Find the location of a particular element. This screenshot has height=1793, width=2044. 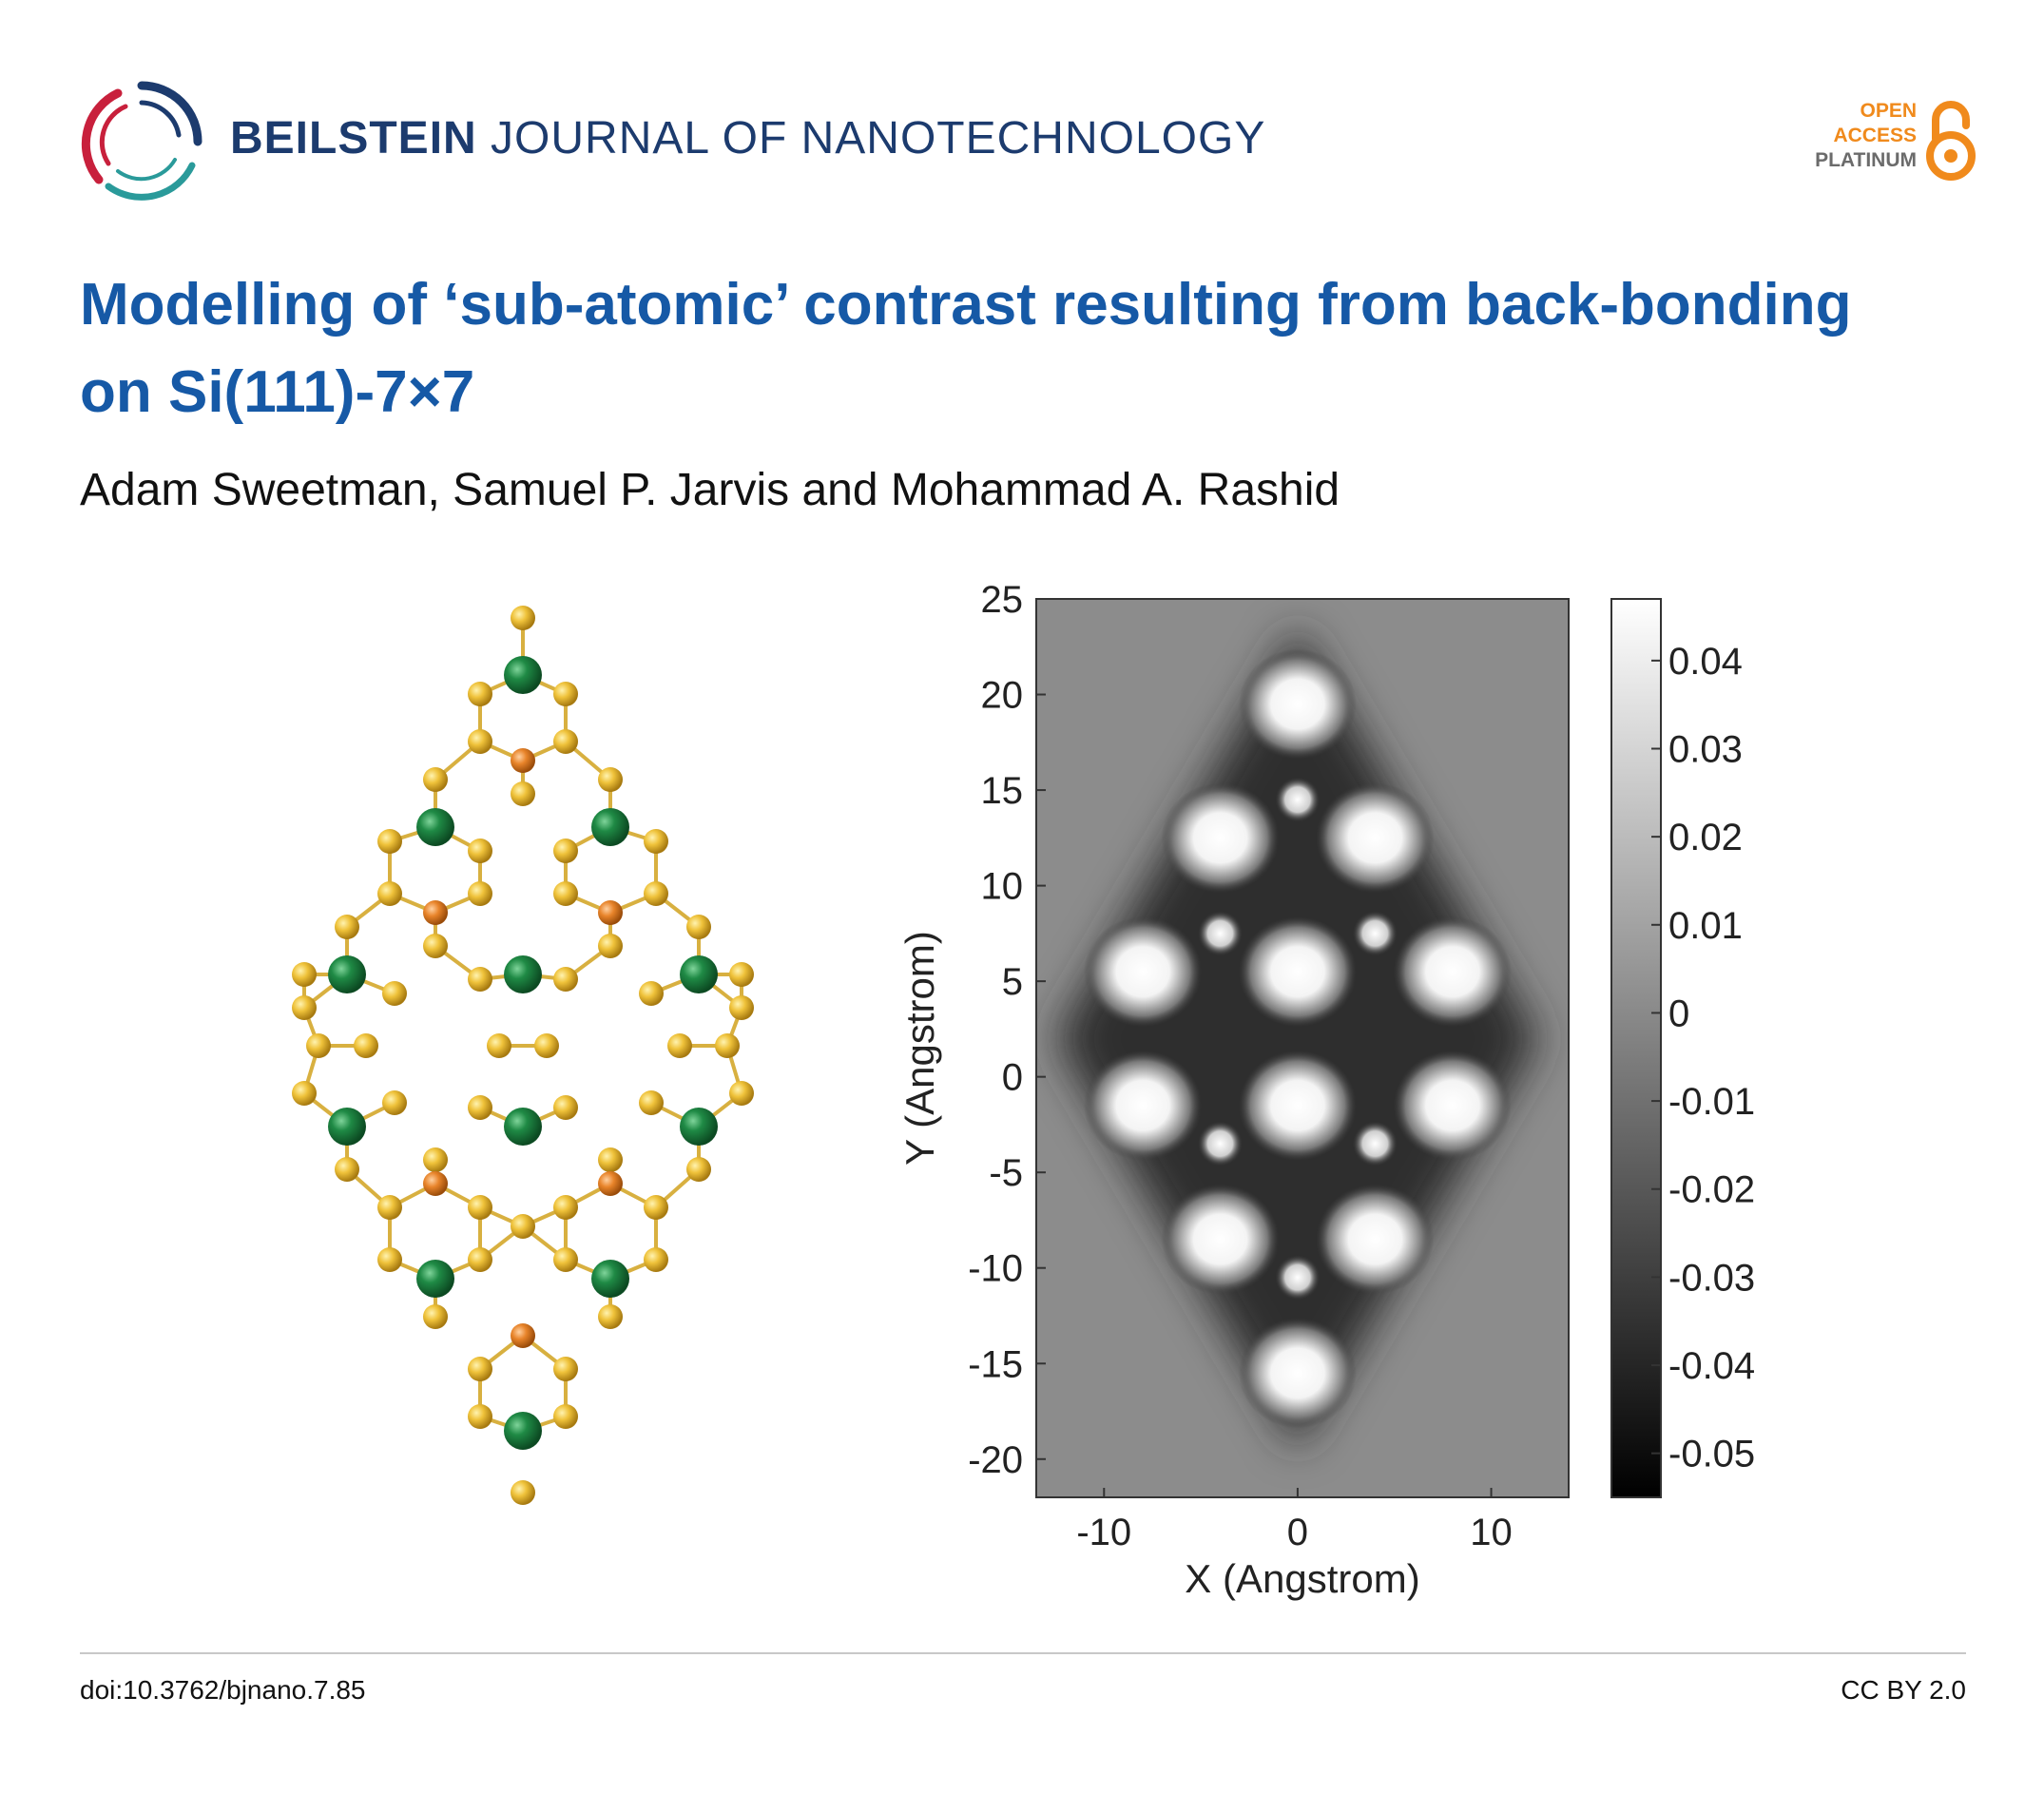

y-tick-label: -20 is located at coordinates (995, 1460).